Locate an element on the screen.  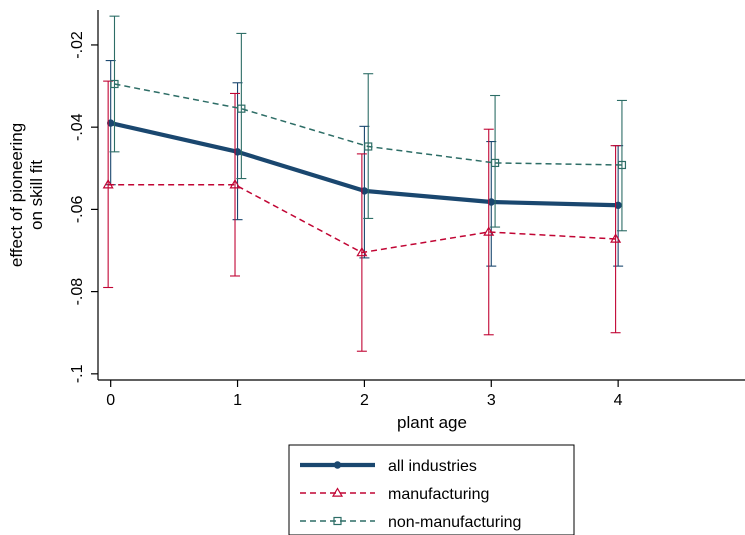
x-tick-label: 3 is located at coordinates (491, 400).